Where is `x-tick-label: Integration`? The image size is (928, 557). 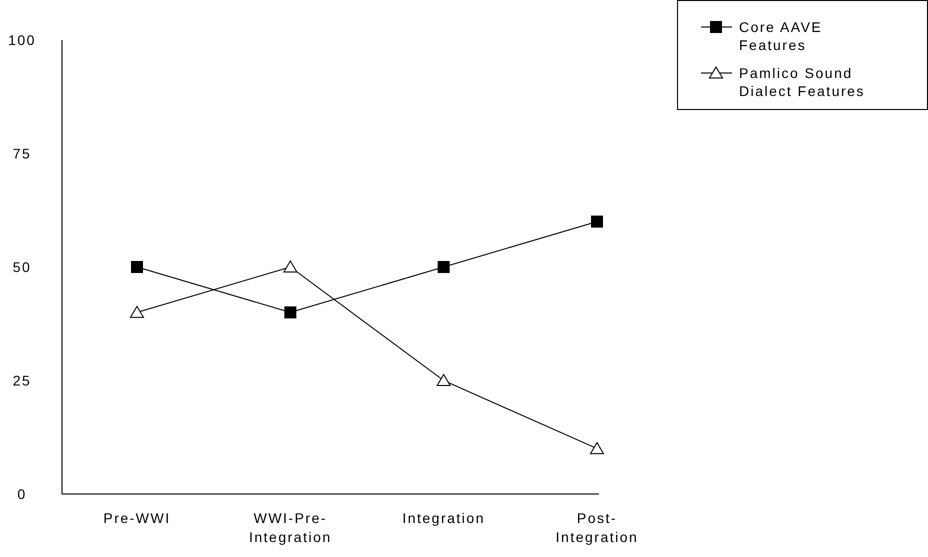 x-tick-label: Integration is located at coordinates (444, 518).